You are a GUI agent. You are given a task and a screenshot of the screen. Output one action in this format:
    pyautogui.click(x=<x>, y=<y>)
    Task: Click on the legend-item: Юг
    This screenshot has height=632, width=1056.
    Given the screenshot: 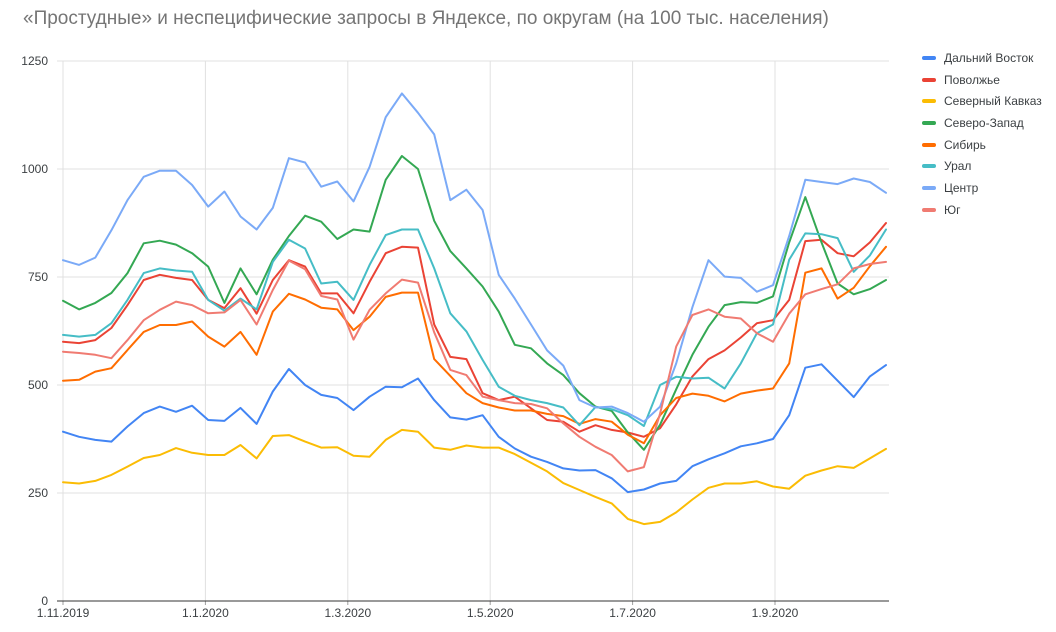 What is the action you would take?
    pyautogui.click(x=982, y=210)
    